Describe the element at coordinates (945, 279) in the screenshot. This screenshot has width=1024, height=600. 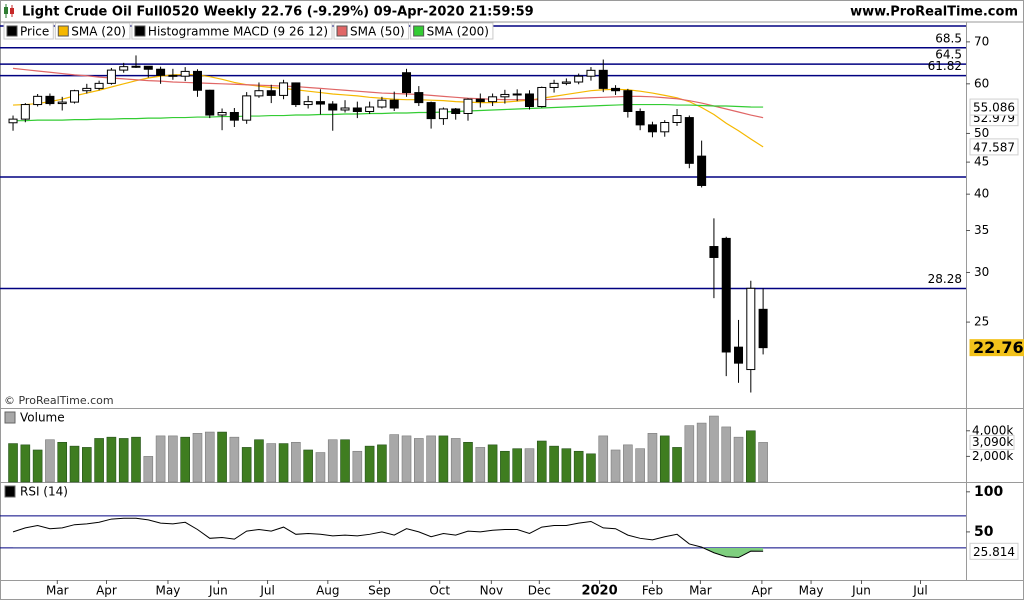
I see `level-label: 28.28` at that location.